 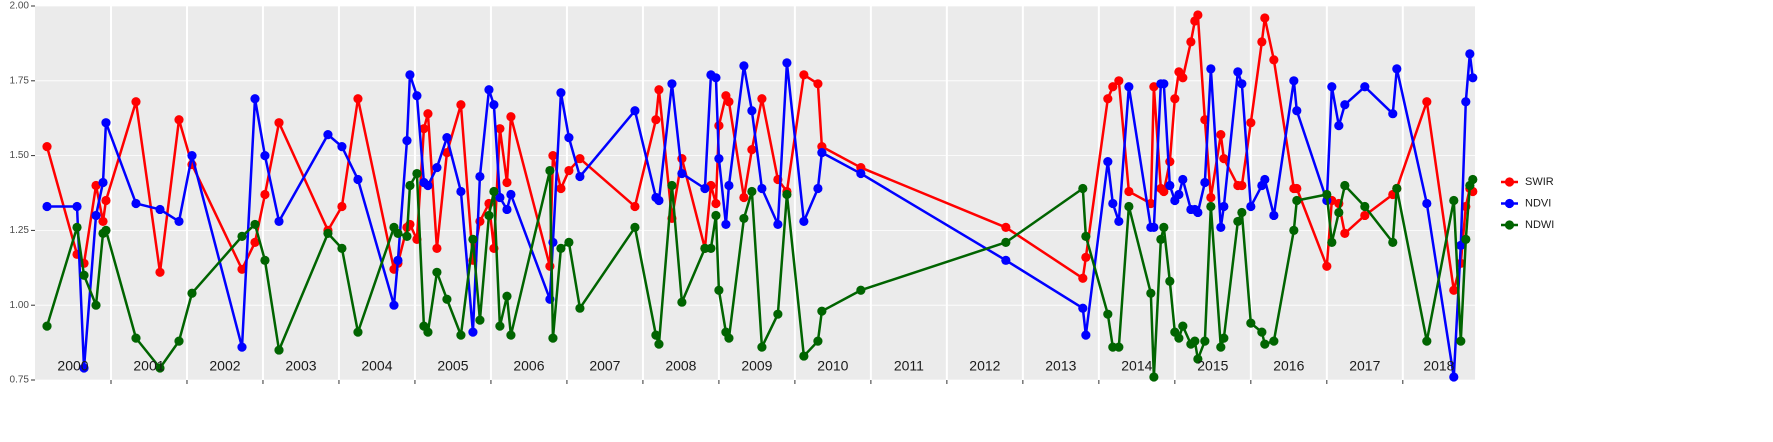 I want to click on year-label: 2017, so click(x=1364, y=366).